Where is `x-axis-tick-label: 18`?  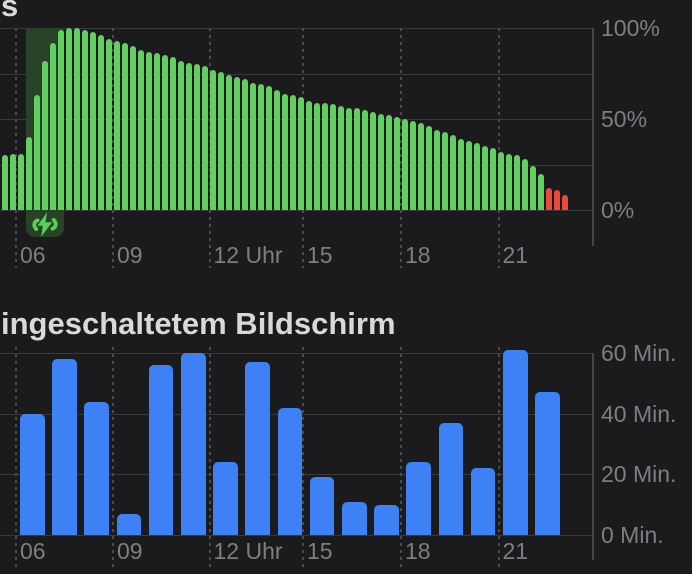 x-axis-tick-label: 18 is located at coordinates (418, 551).